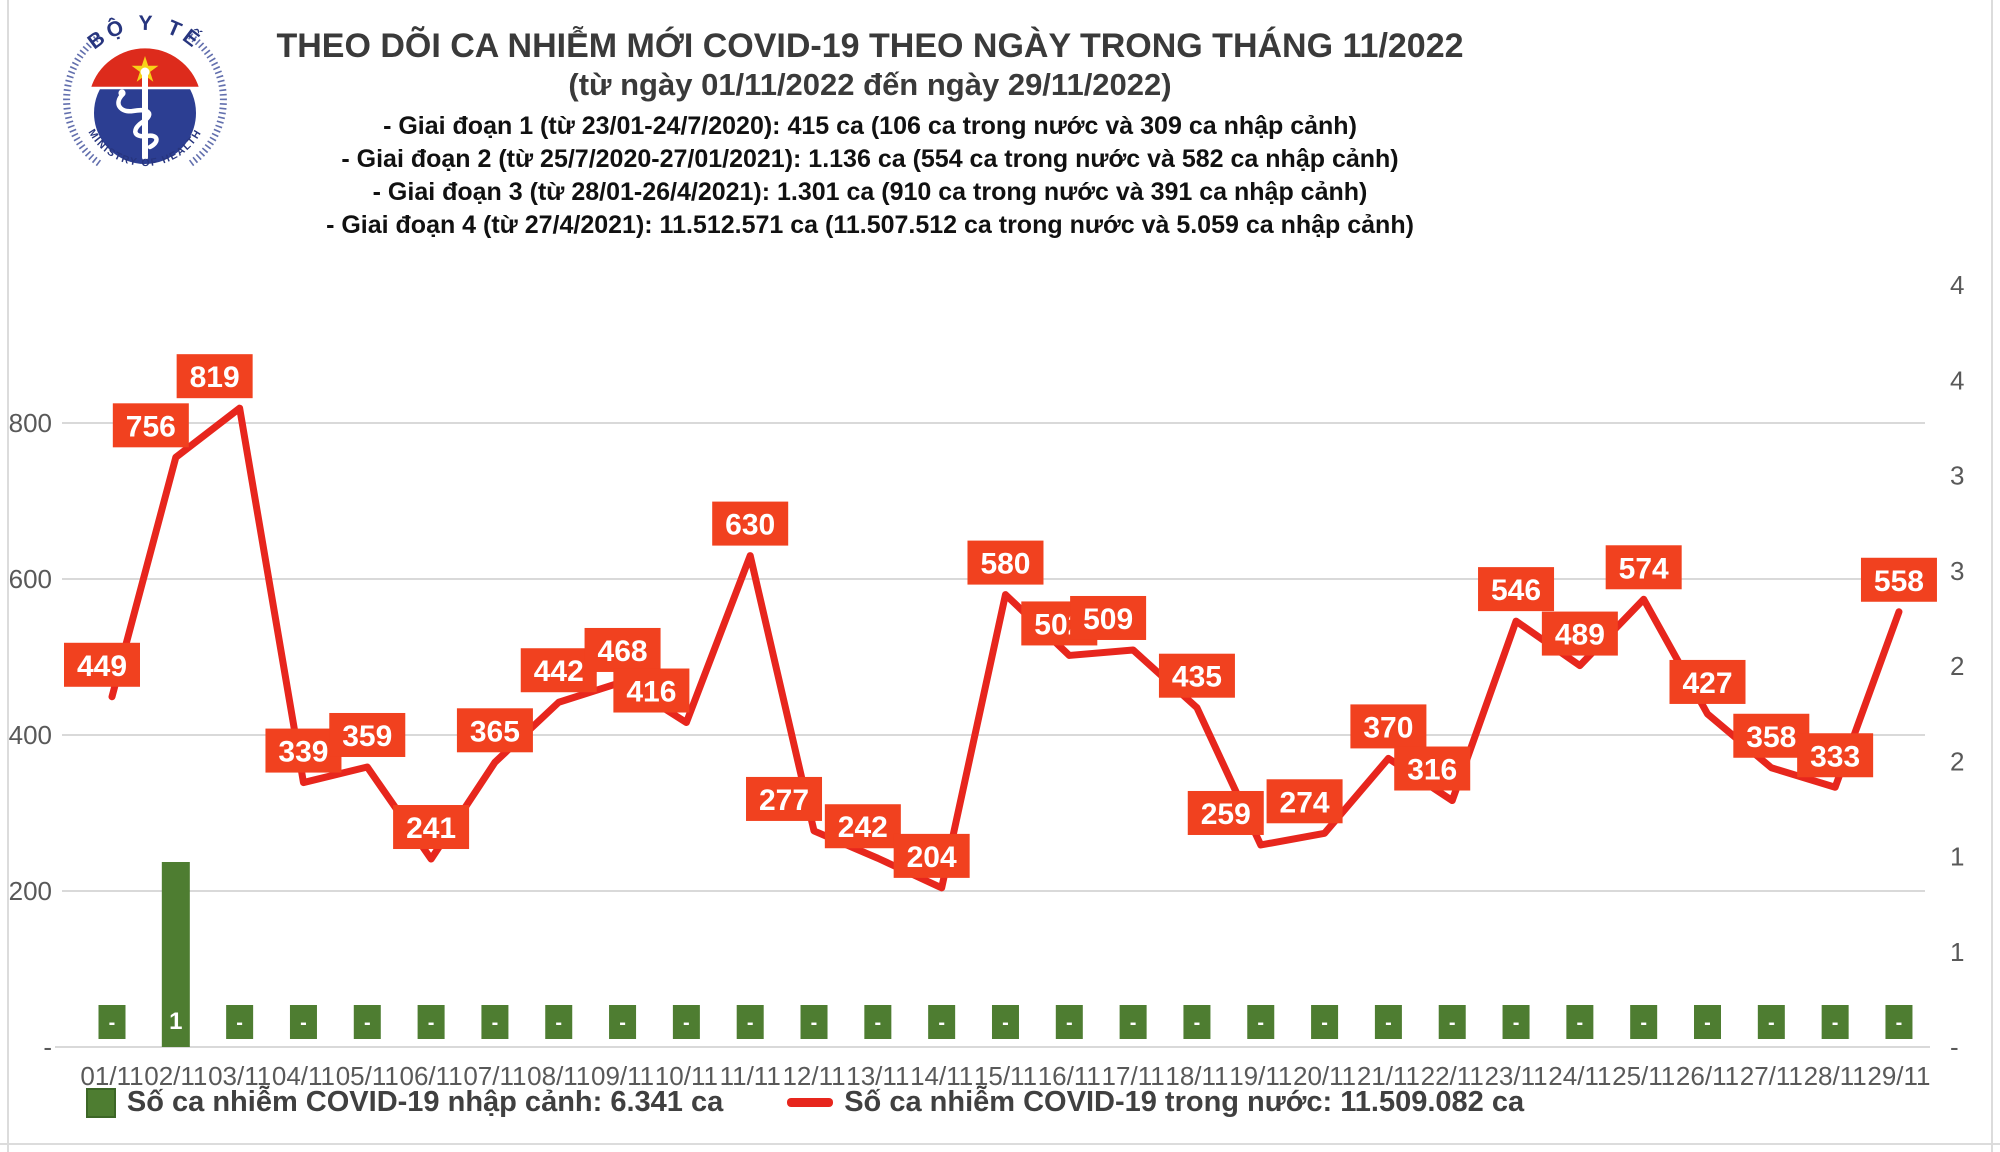  Describe the element at coordinates (941, 1076) in the screenshot. I see `x-axis-label: 14/11` at that location.